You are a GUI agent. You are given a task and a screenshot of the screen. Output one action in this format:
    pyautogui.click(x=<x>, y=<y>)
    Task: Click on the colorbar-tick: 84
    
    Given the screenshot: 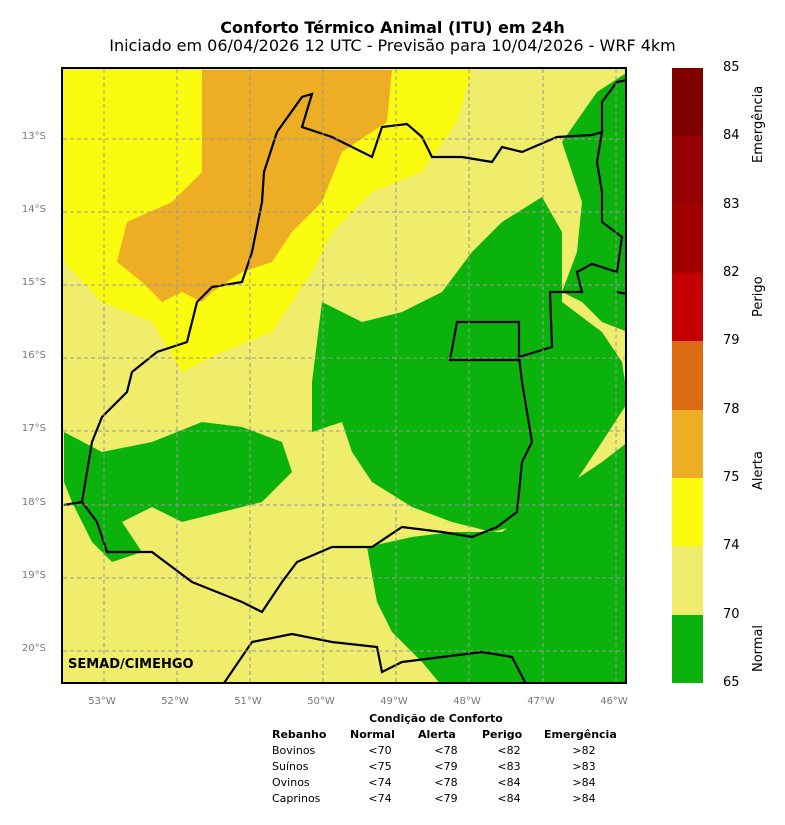 What is the action you would take?
    pyautogui.click(x=731, y=136)
    